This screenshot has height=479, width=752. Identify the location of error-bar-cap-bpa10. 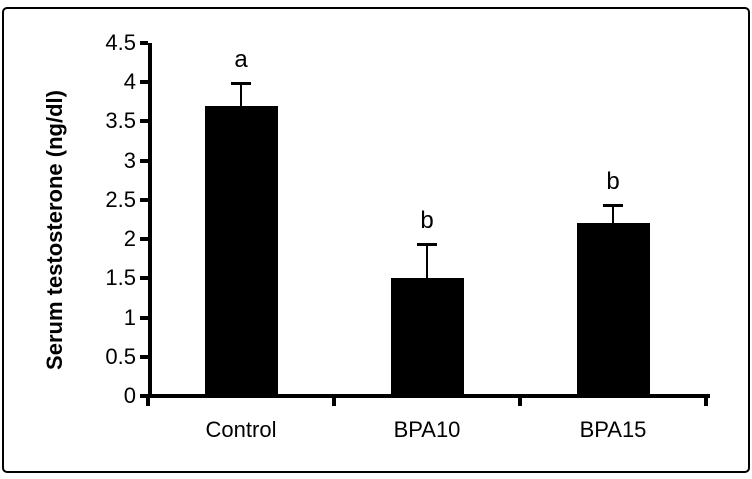
(427, 245).